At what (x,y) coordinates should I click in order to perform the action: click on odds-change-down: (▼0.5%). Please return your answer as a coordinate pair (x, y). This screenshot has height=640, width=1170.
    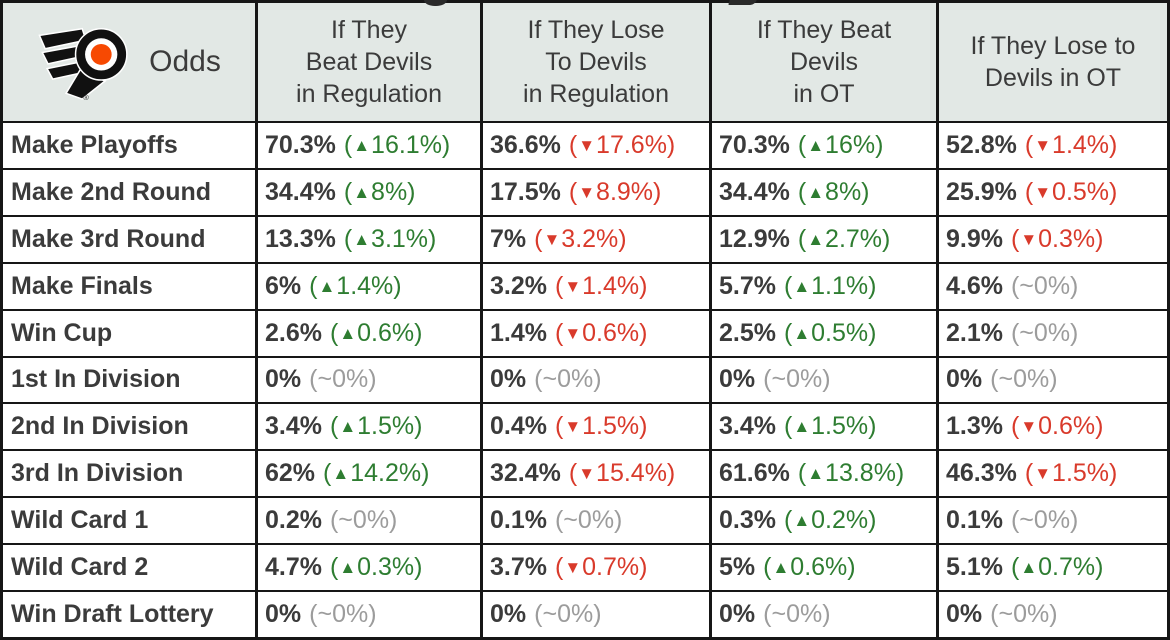
    Looking at the image, I should click on (1071, 191).